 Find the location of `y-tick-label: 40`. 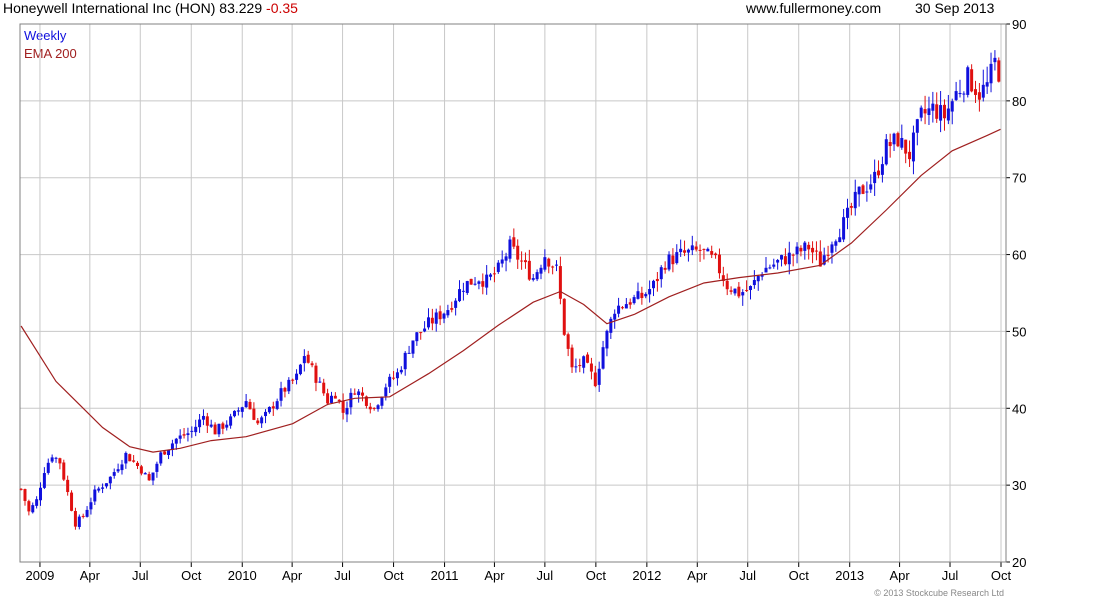

y-tick-label: 40 is located at coordinates (1019, 408).